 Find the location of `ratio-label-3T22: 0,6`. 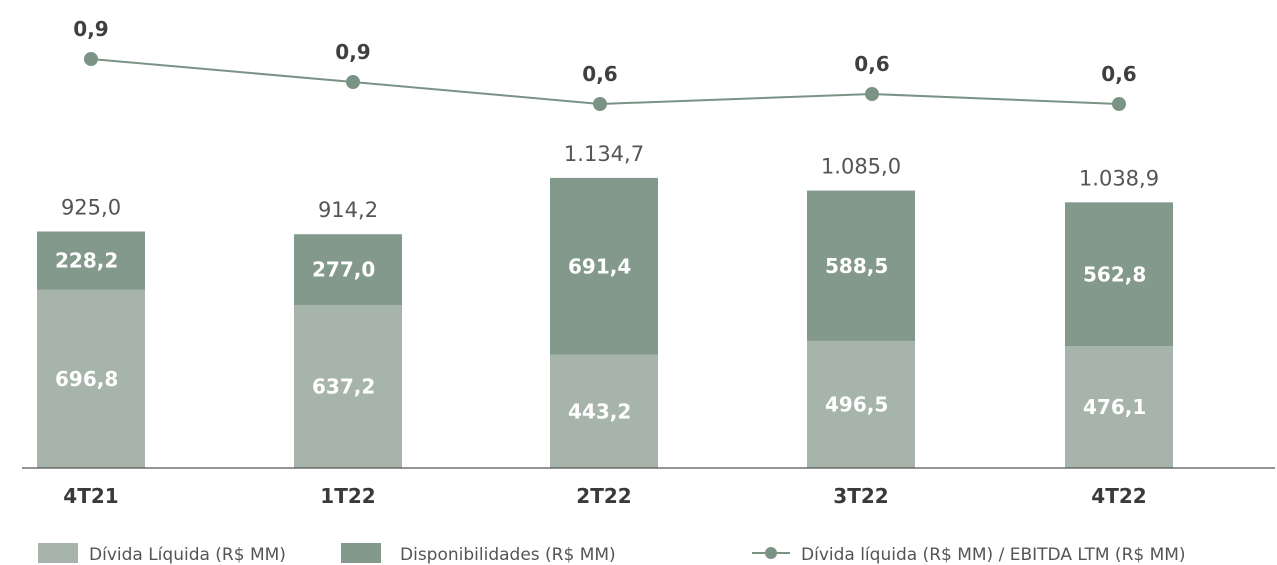

ratio-label-3T22: 0,6 is located at coordinates (871, 64).